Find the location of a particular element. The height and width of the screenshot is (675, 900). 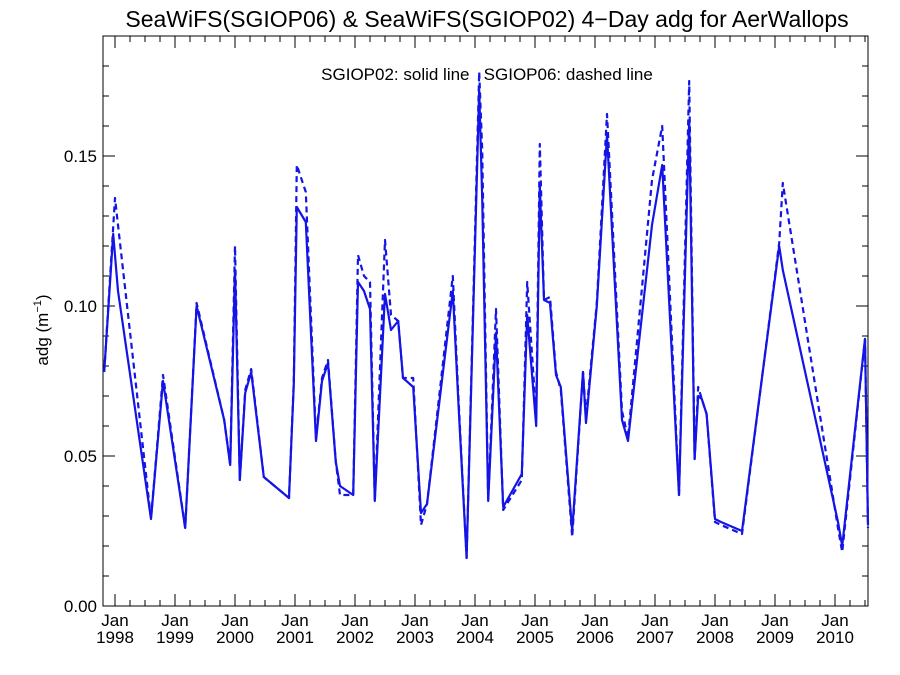

x-tick-year-label: 2008 is located at coordinates (715, 637).